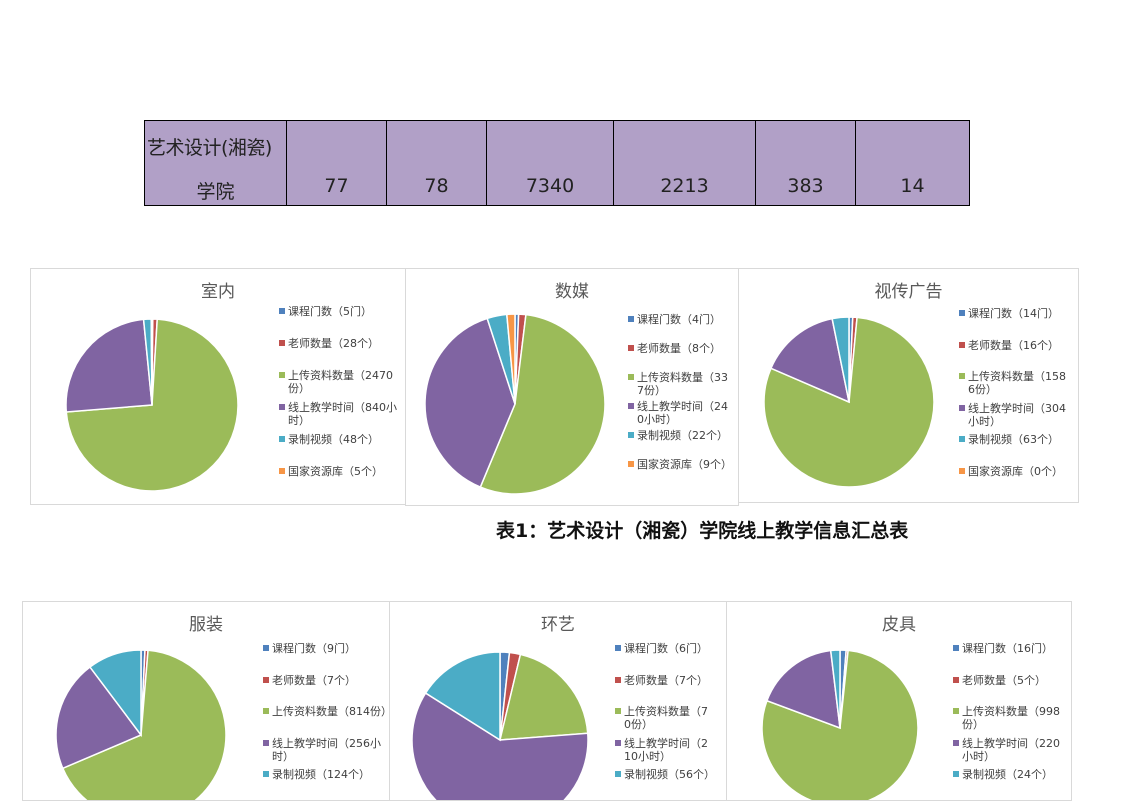 Image resolution: width=1122 pixels, height=801 pixels. Describe the element at coordinates (333, 439) in the screenshot. I see `legend-label: 录制视频（48个）` at that location.